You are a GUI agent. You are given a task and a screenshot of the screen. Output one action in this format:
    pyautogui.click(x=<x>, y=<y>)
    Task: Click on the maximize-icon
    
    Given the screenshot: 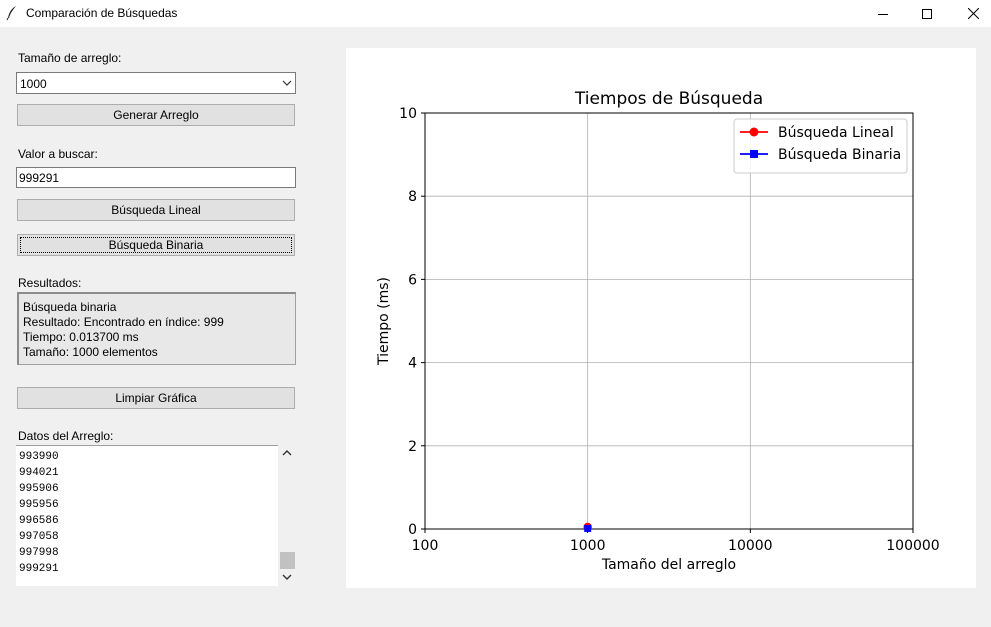 What is the action you would take?
    pyautogui.click(x=927, y=13)
    